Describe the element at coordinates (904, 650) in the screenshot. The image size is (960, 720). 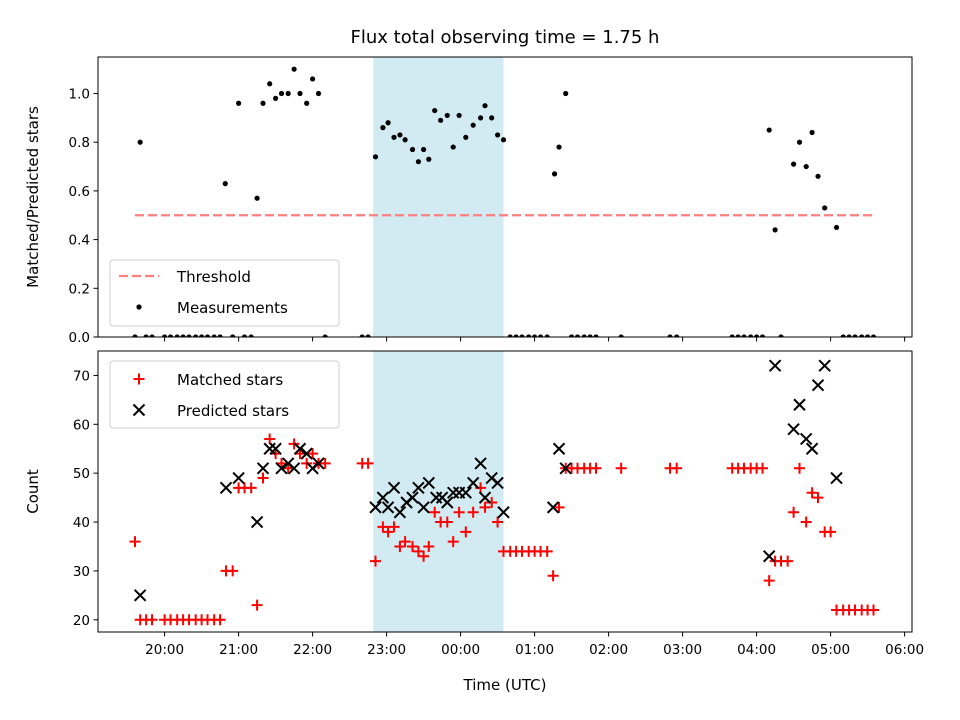
I see `x-tick-label: 06:00` at that location.